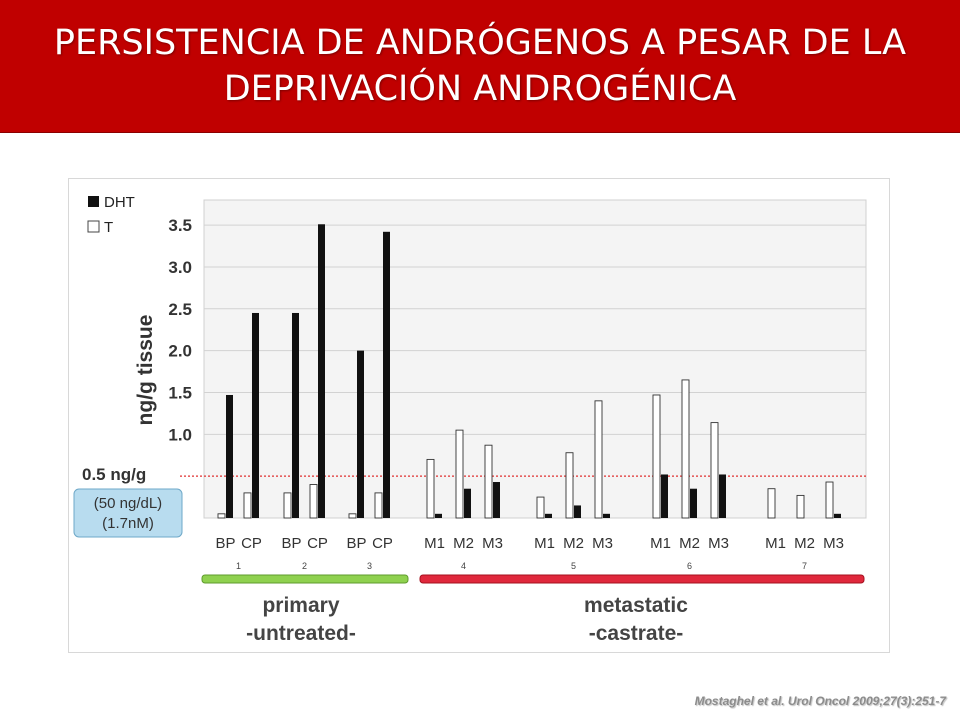  What do you see at coordinates (689, 566) in the screenshot?
I see `patient-id: 6` at bounding box center [689, 566].